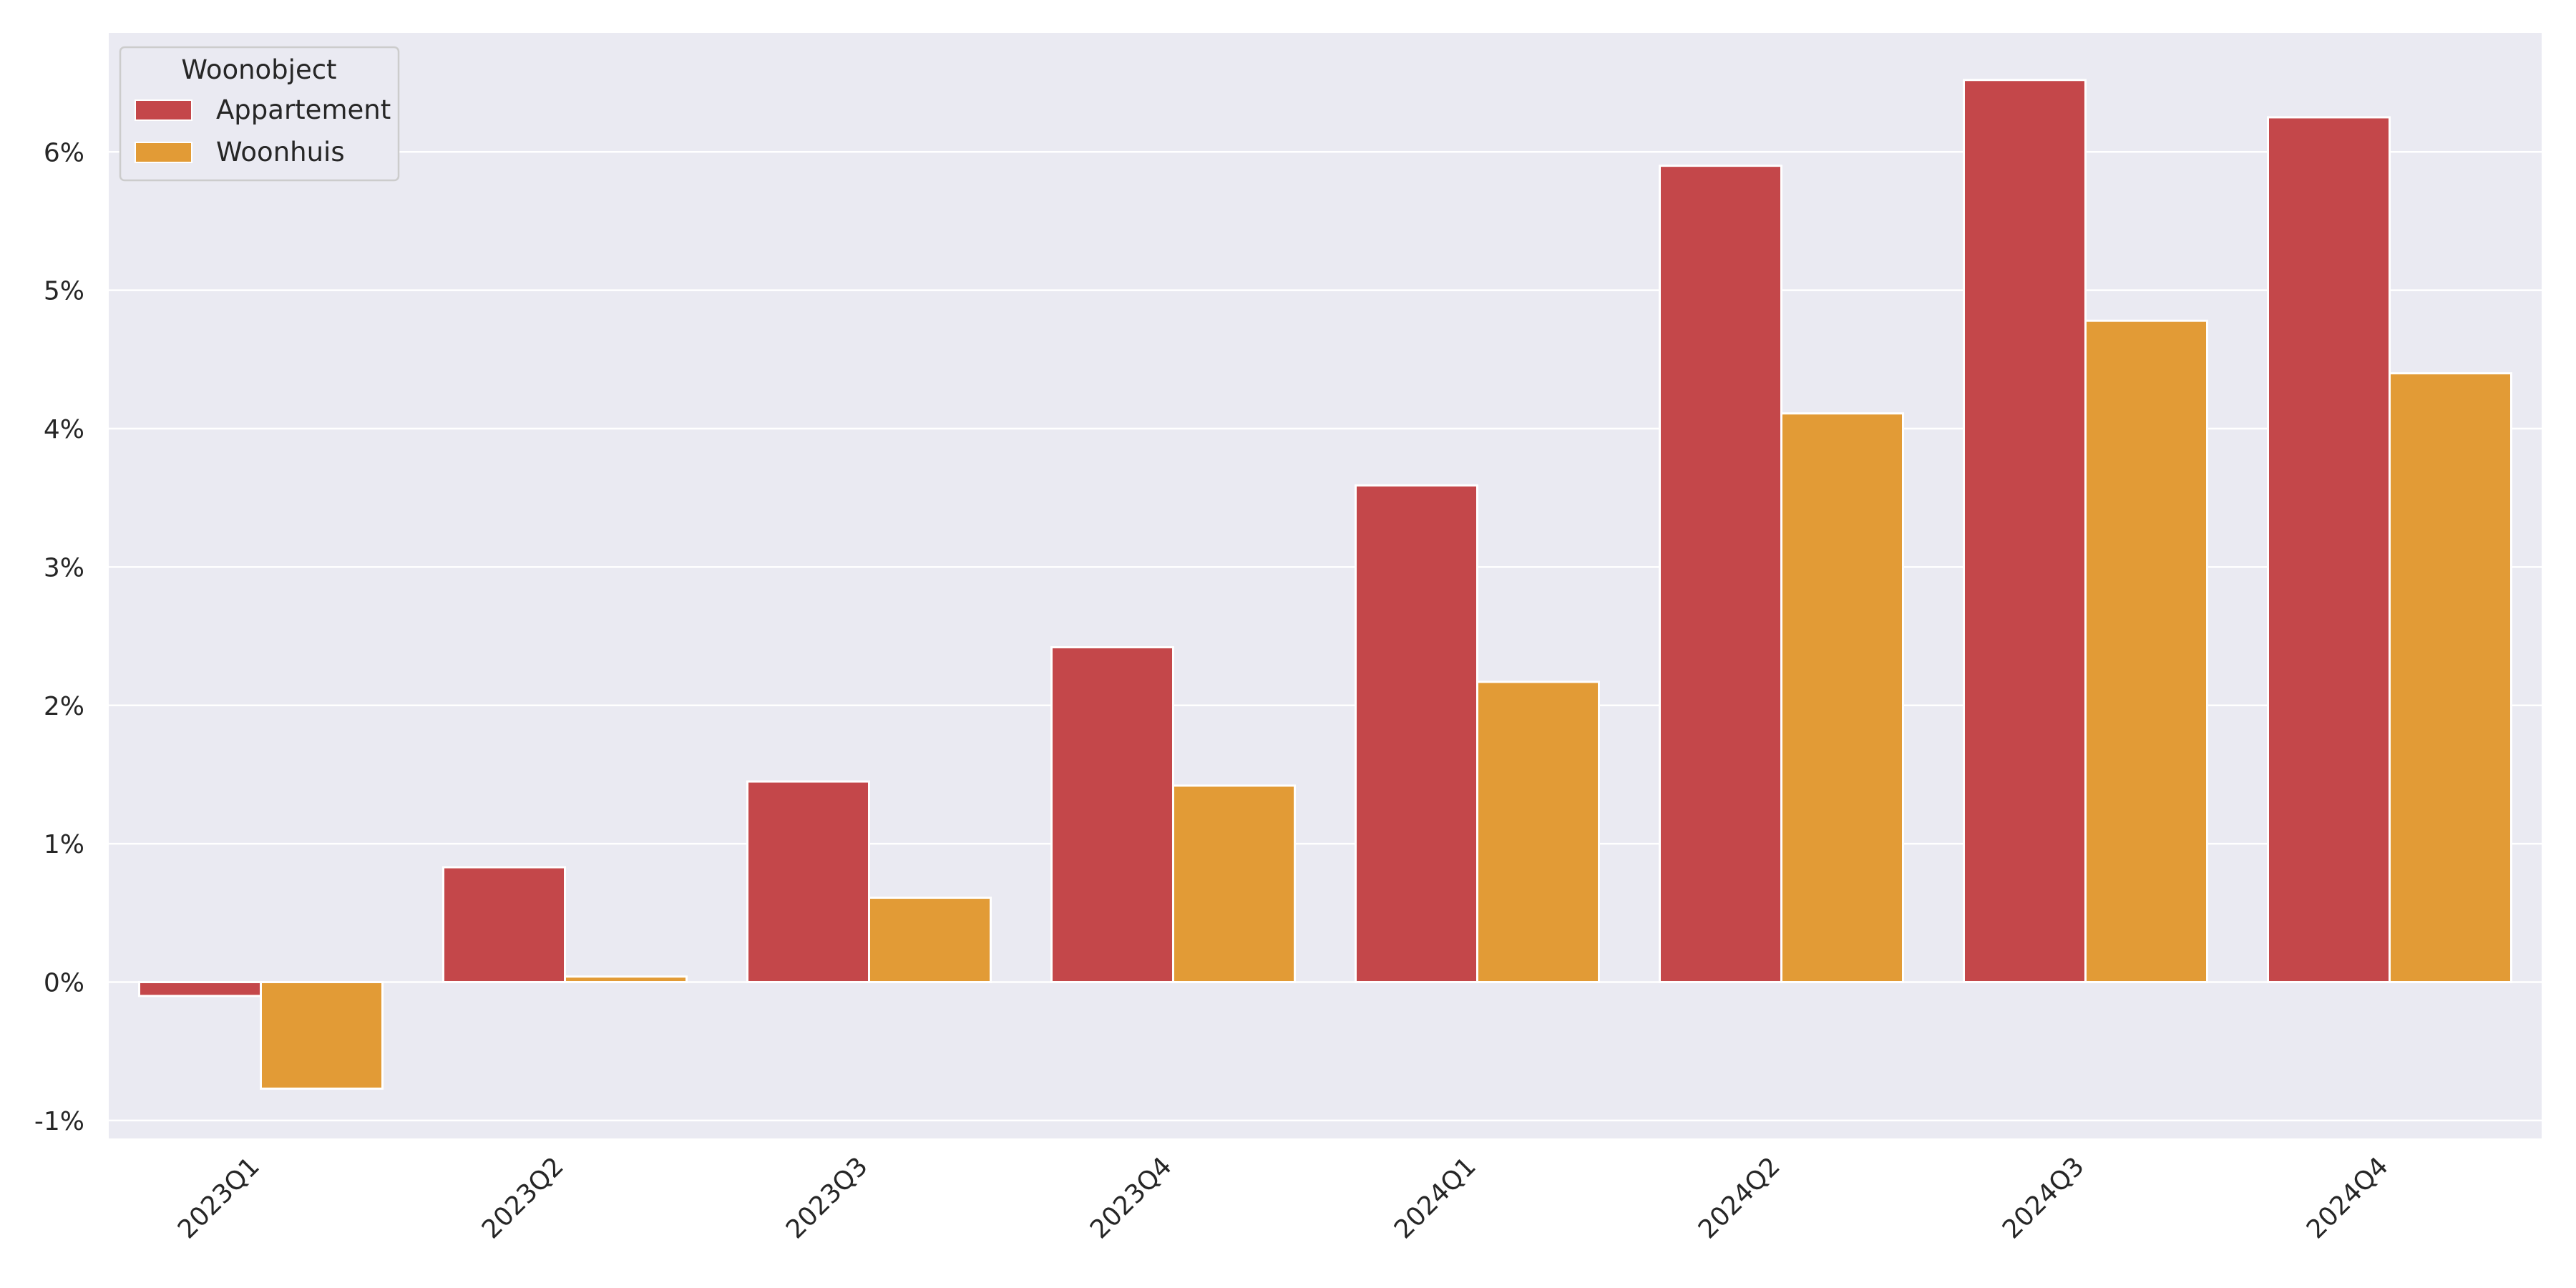 The height and width of the screenshot is (1288, 2576). Describe the element at coordinates (2450, 677) in the screenshot. I see `bar-woonhuis-2024q4` at that location.